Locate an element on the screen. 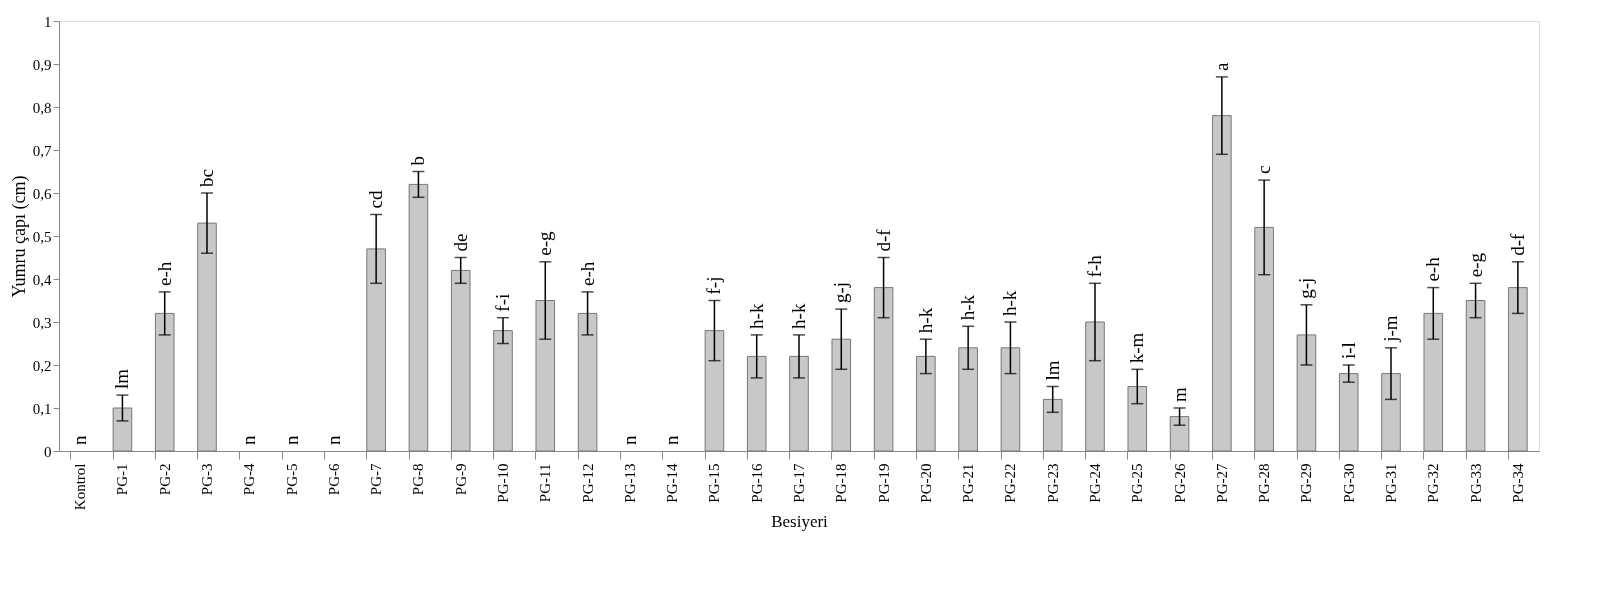 The height and width of the screenshot is (616, 1603). x-tick-label: PG-12 is located at coordinates (587, 483).